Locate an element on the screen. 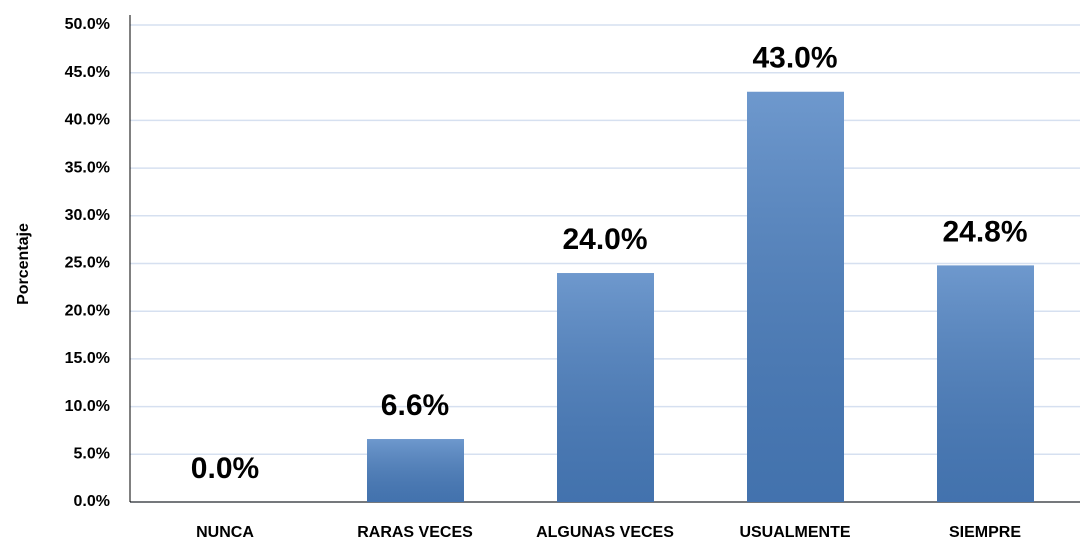 This screenshot has width=1083, height=543. y-tick-label: 25.0% is located at coordinates (87, 263).